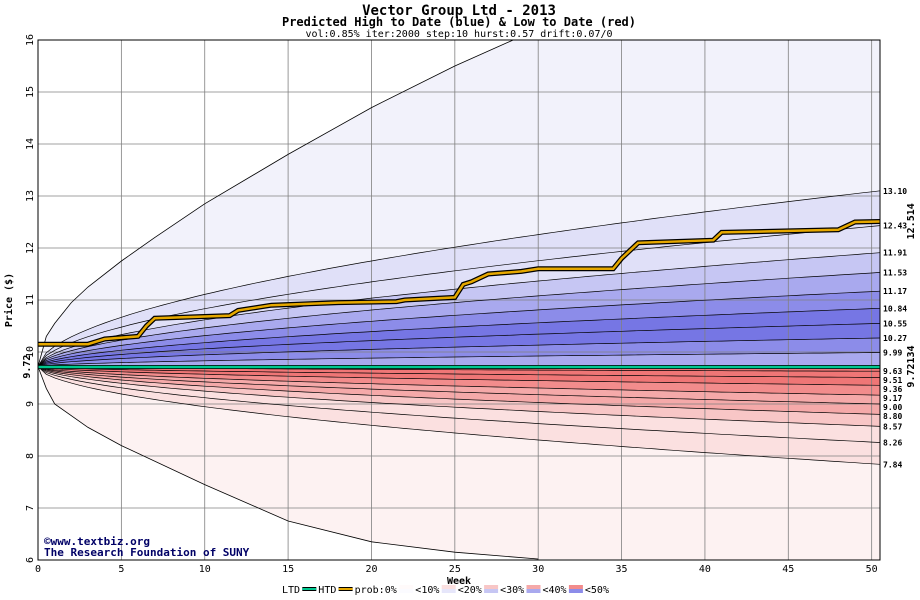 This screenshot has height=600, width=920. I want to click on y-axis-label: Price ($), so click(9, 300).